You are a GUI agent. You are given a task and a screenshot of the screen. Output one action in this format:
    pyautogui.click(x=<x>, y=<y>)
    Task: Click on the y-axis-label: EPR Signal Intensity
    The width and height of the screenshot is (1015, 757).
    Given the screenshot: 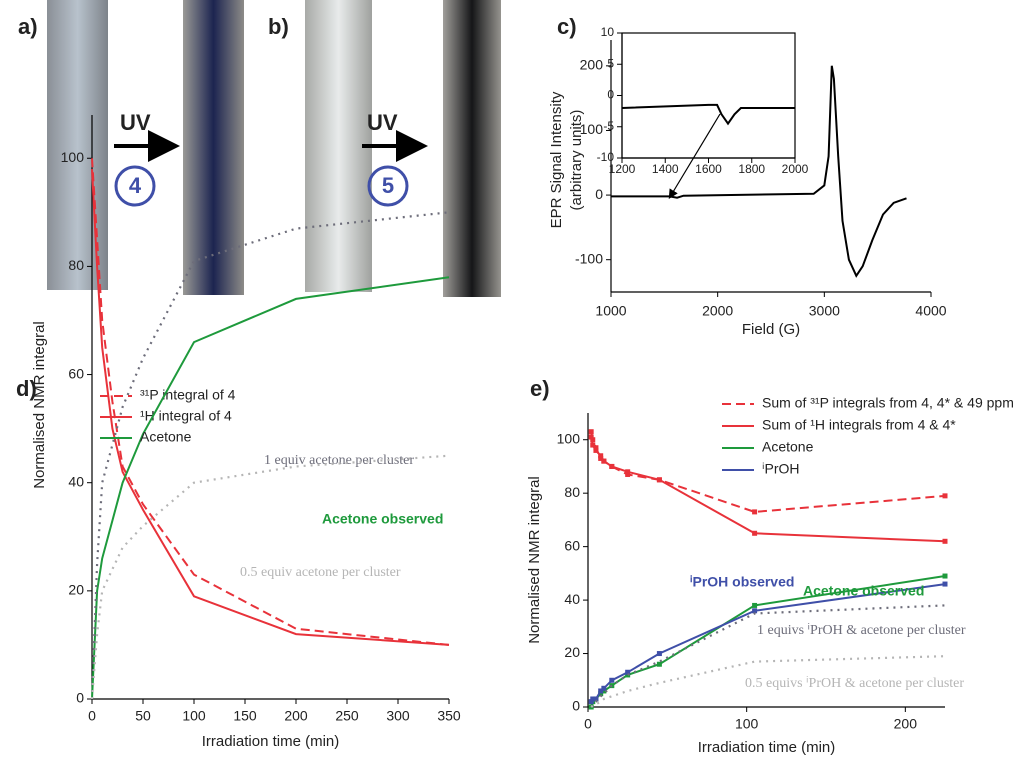 What is the action you would take?
    pyautogui.click(x=556, y=159)
    